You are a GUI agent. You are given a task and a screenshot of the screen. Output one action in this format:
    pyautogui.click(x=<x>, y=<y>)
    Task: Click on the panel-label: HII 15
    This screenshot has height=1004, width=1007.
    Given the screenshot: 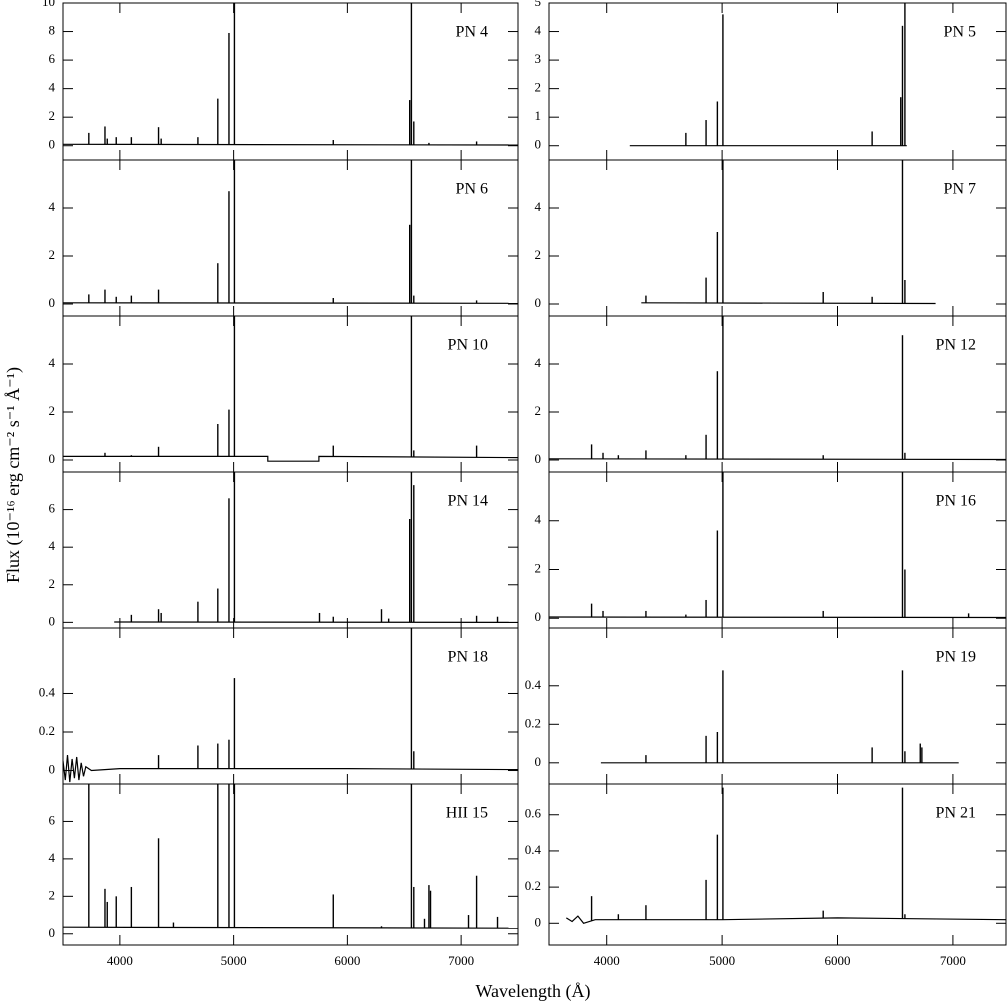 What is the action you would take?
    pyautogui.click(x=467, y=813)
    